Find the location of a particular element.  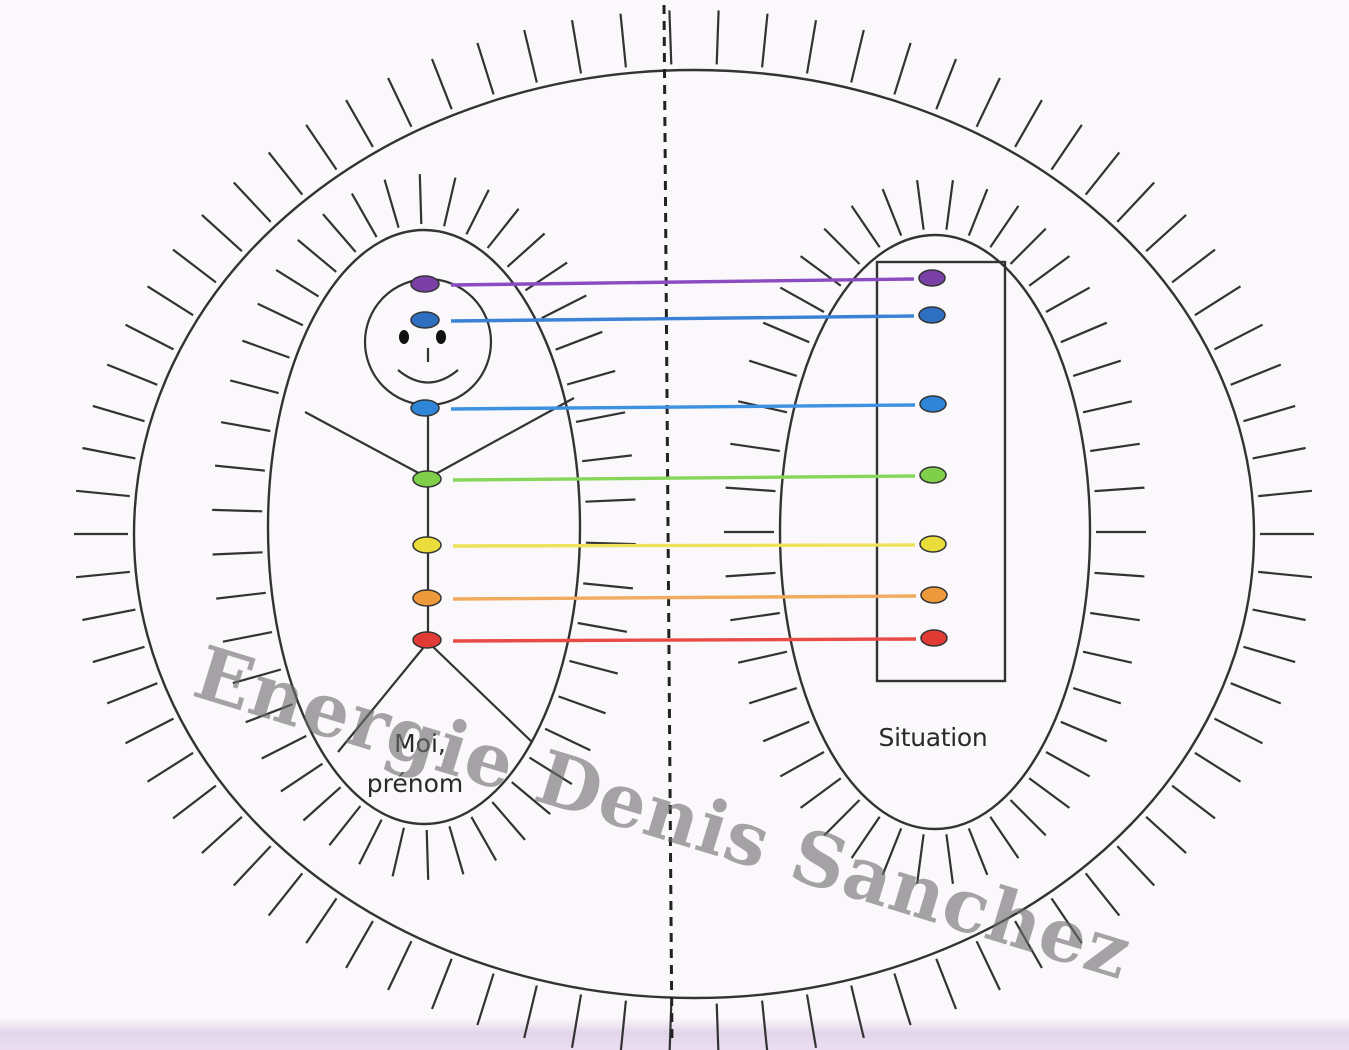

figure-arm-left is located at coordinates (365, 444).